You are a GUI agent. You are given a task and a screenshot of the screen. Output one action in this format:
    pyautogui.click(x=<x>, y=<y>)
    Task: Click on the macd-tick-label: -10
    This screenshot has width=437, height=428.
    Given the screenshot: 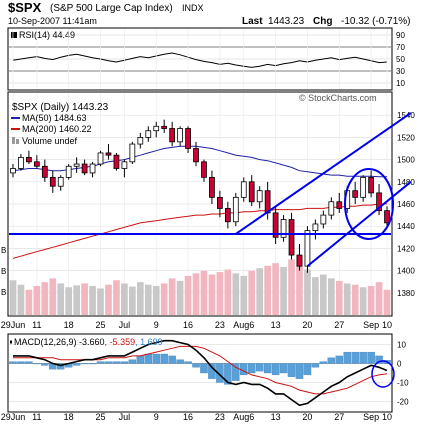 What is the action you would take?
    pyautogui.click(x=403, y=383)
    